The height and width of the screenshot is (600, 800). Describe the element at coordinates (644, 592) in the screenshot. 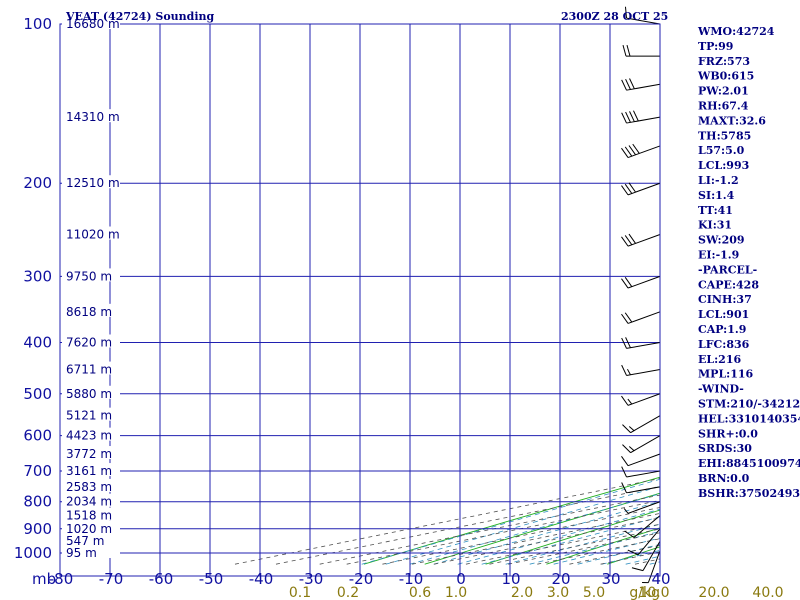

I see `mixing-ratio-unit: g/kg` at that location.